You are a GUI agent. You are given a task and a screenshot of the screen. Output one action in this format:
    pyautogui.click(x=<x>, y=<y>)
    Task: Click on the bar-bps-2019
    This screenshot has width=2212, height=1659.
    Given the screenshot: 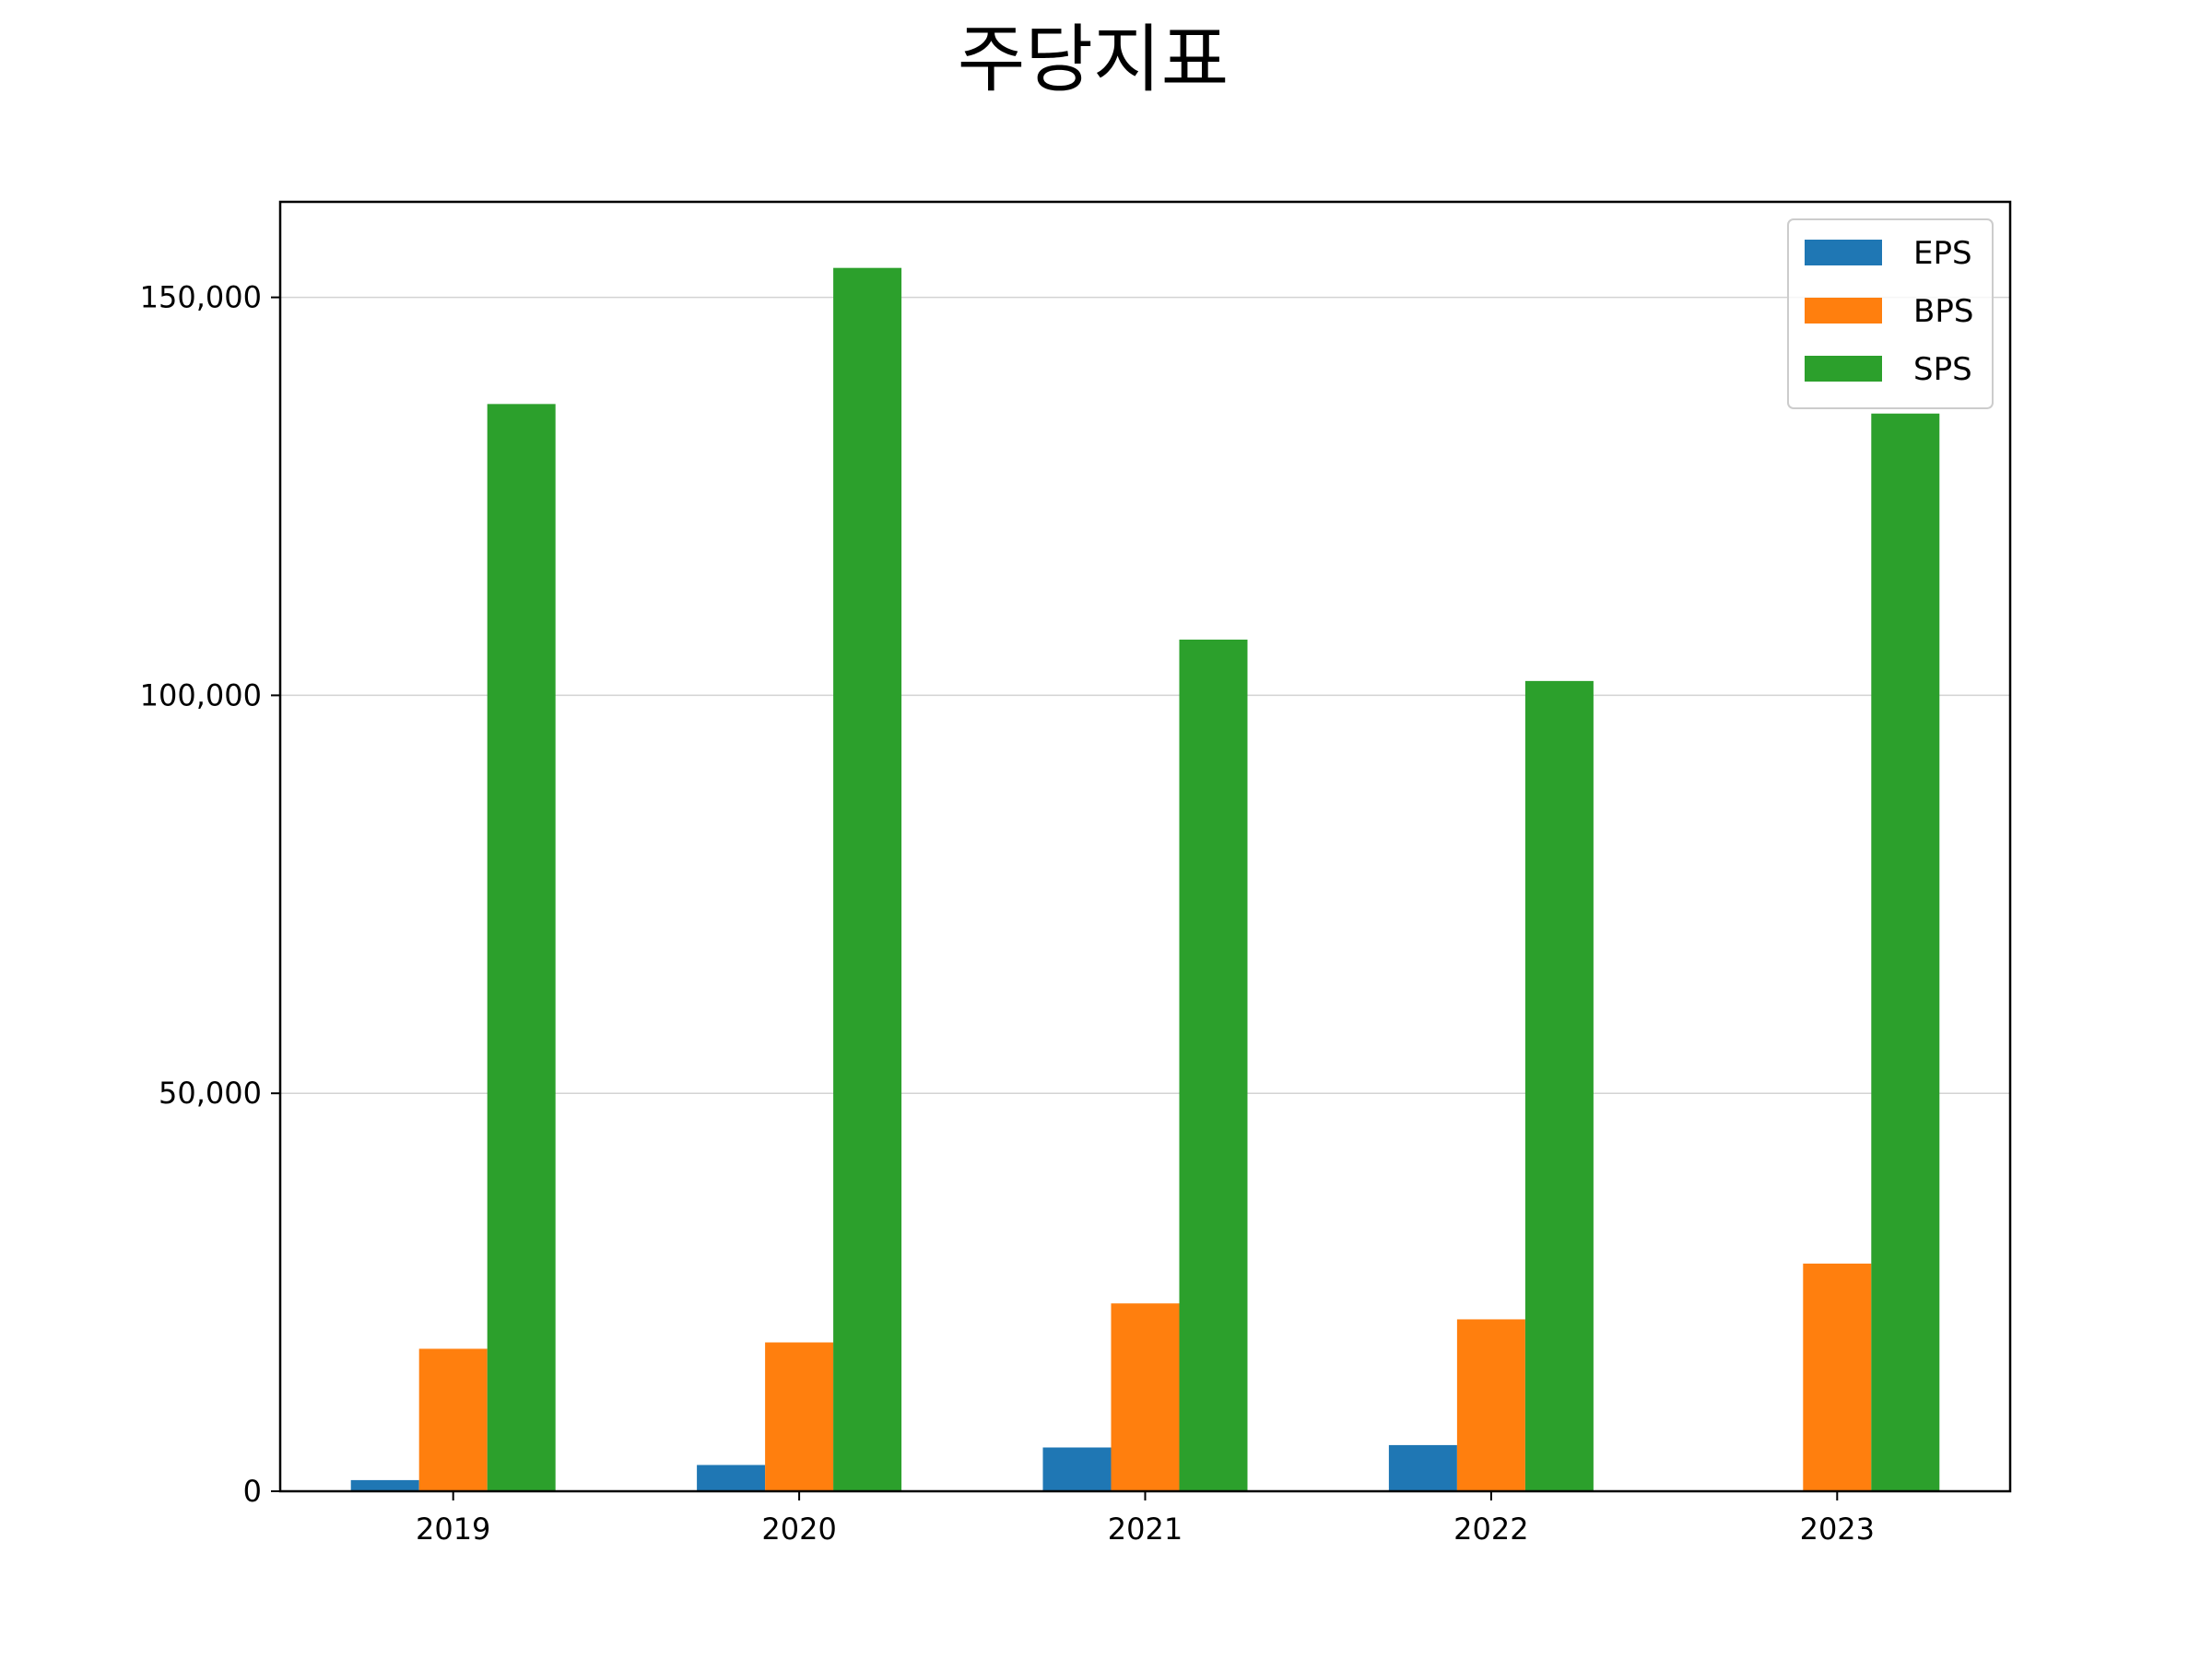 What is the action you would take?
    pyautogui.click(x=453, y=1419)
    